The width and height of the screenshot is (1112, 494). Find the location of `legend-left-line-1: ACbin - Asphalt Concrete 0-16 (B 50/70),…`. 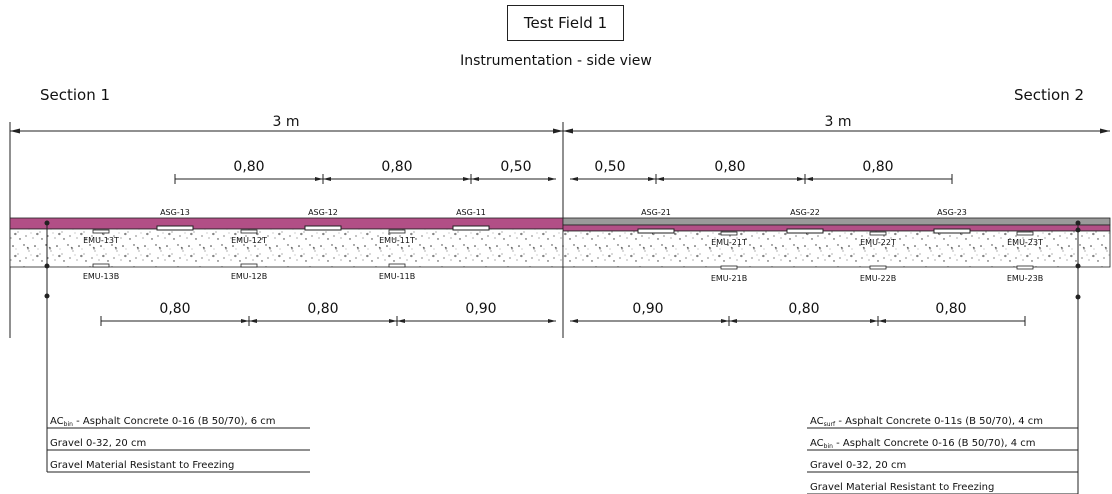

legend-left-line-1: ACbin - Asphalt Concrete 0-16 (B 50/70),… is located at coordinates (163, 422).